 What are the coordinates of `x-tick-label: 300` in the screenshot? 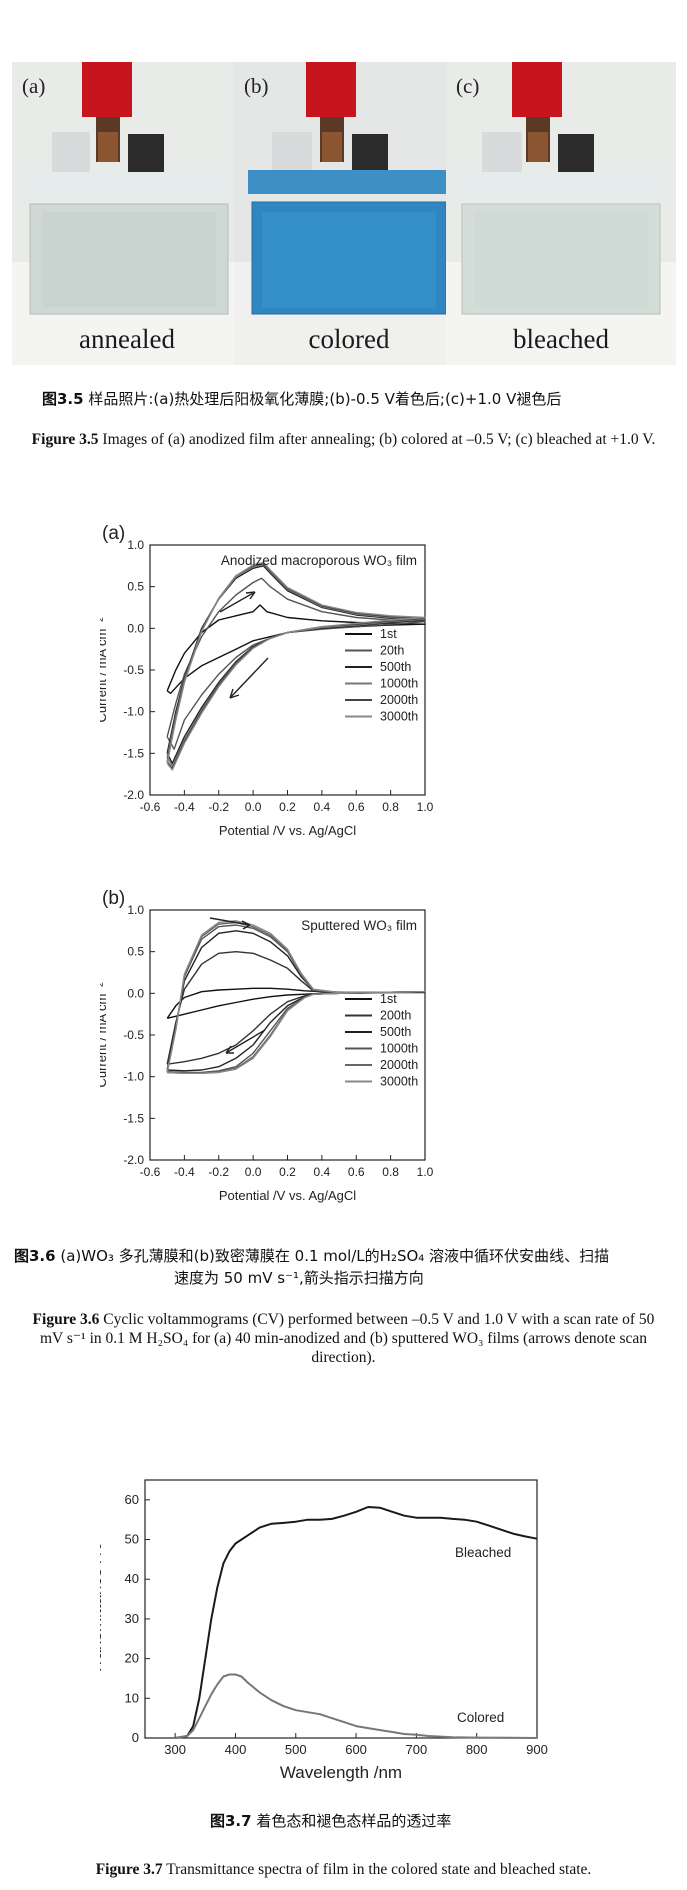 It's located at (175, 1749).